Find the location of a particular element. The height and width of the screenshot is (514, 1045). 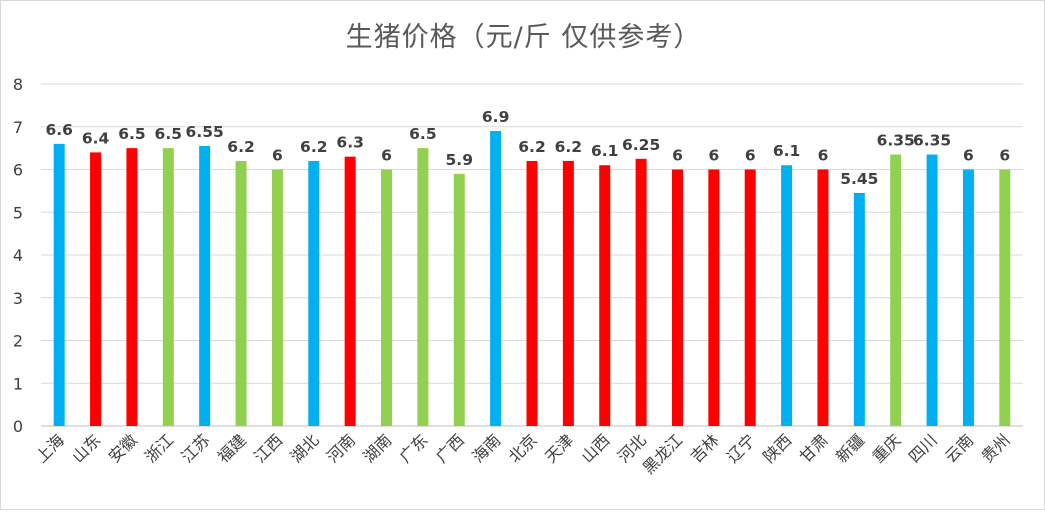

category-label: 湖北 is located at coordinates (305, 448).